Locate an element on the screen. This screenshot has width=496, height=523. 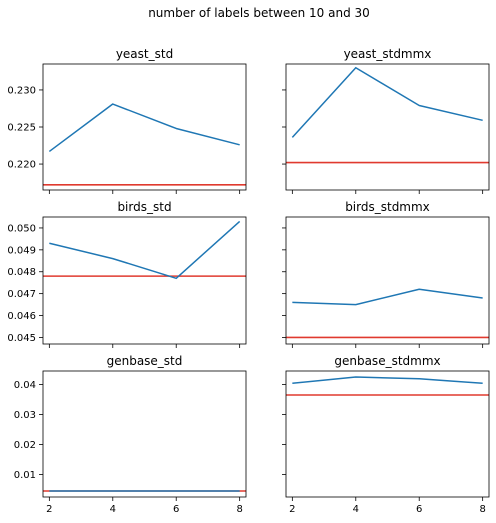
subplot-yeast-stdmmx: yeast_stdmmx is located at coordinates (386, 120).